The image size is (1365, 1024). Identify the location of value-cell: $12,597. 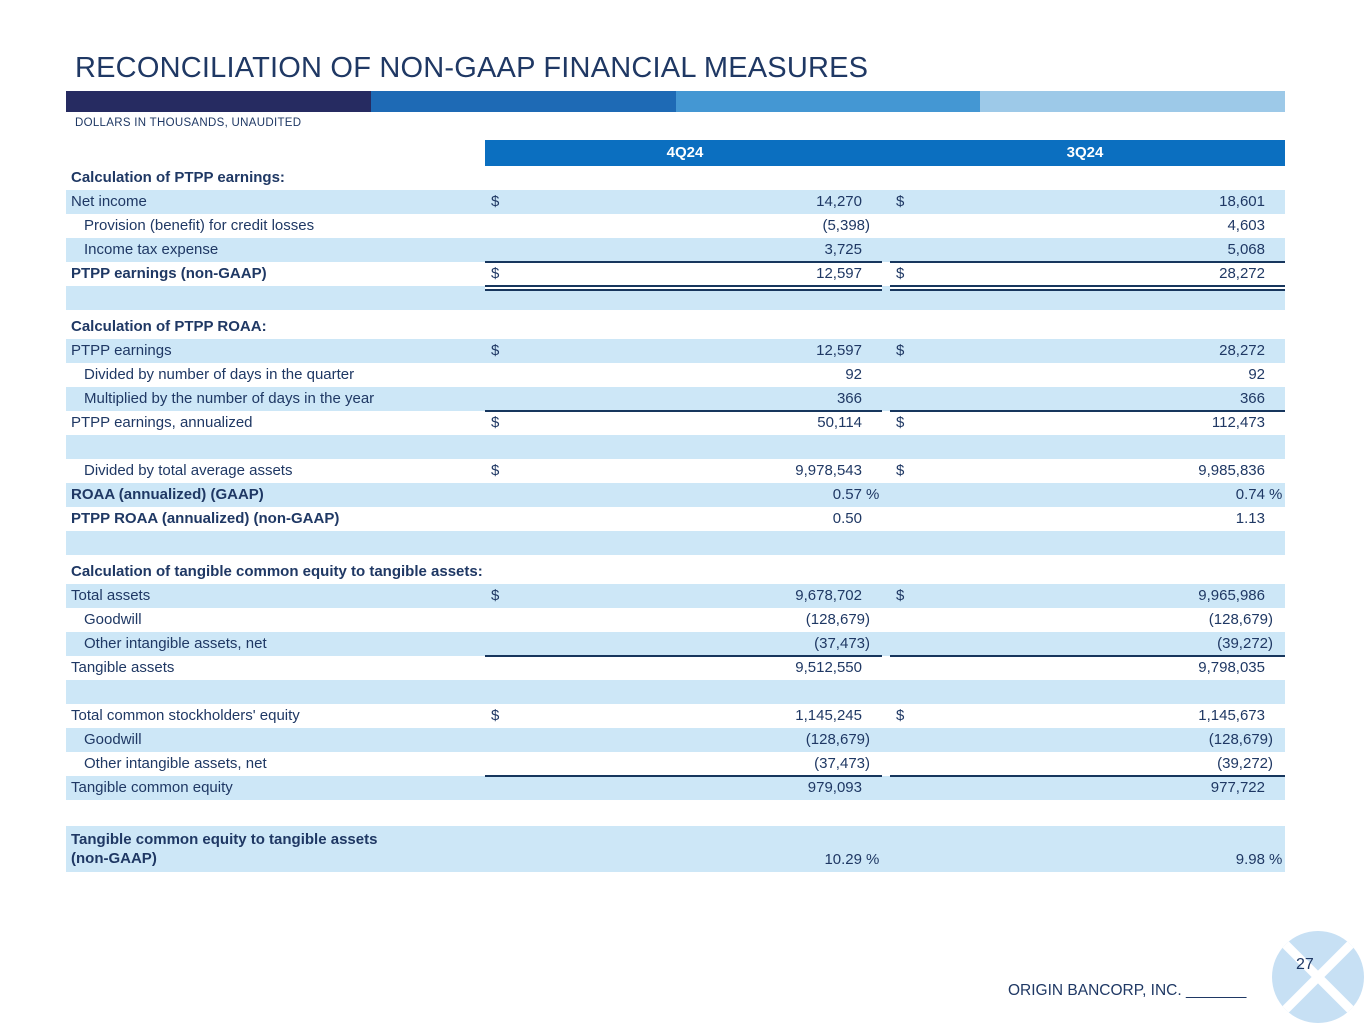
(683, 351).